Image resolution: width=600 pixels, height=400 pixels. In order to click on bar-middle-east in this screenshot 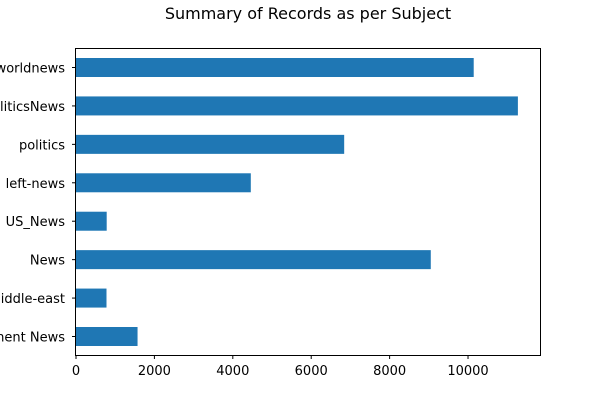, I will do `click(91, 298)`.